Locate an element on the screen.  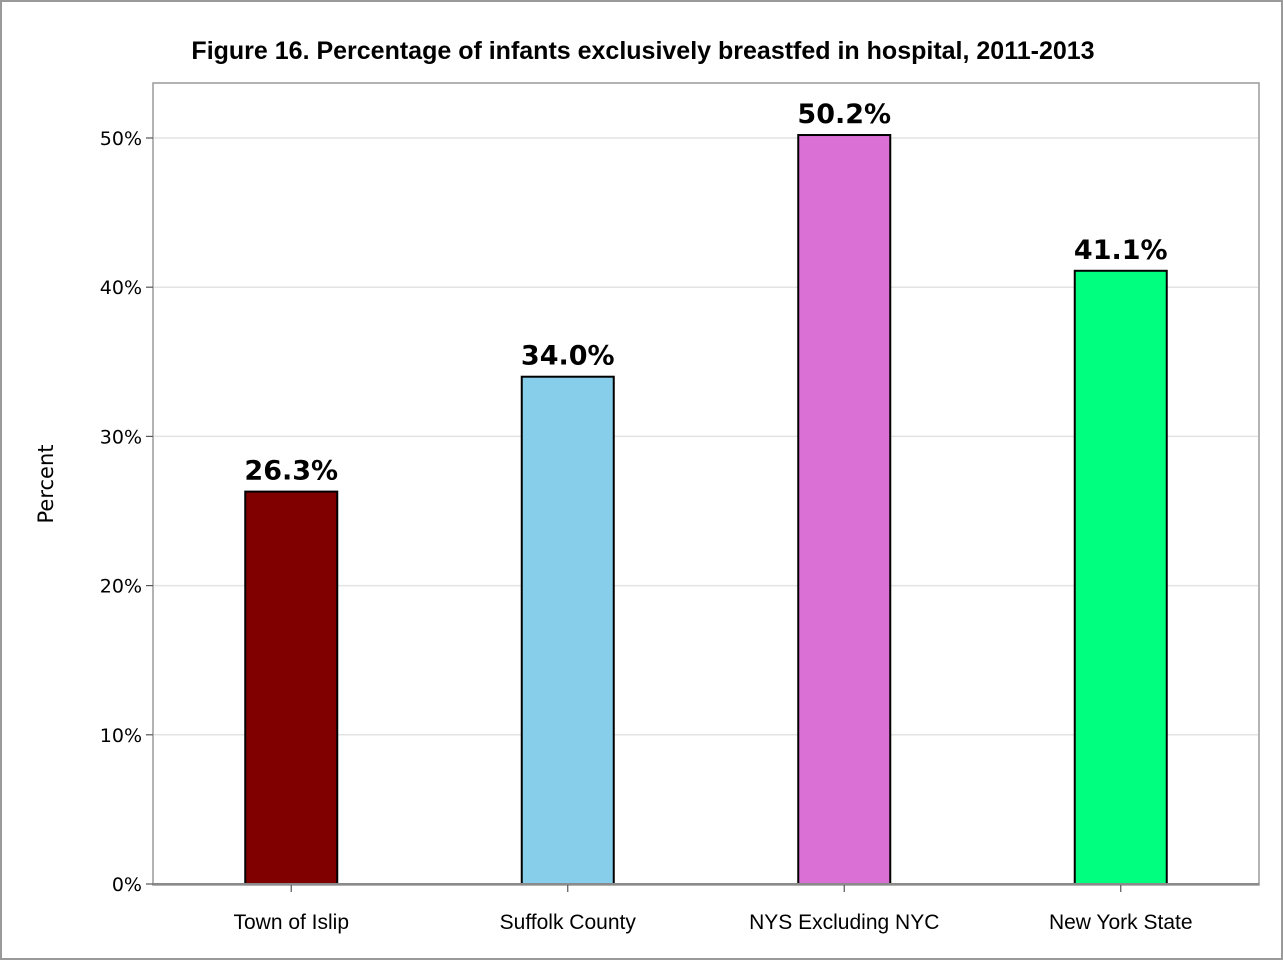
y-tick-label: 10% is located at coordinates (121, 736).